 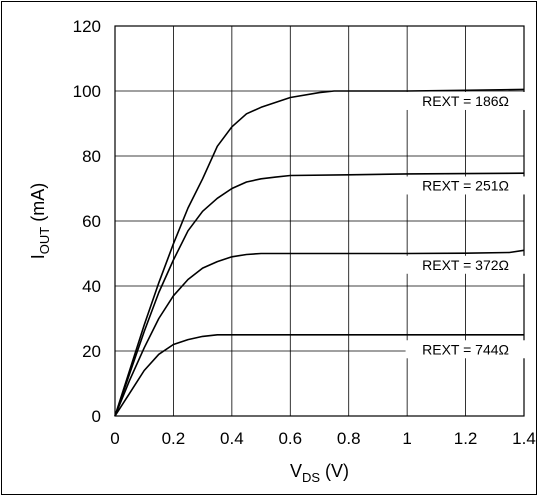 I want to click on y-axis-label: IOUT (mA), so click(x=40, y=221).